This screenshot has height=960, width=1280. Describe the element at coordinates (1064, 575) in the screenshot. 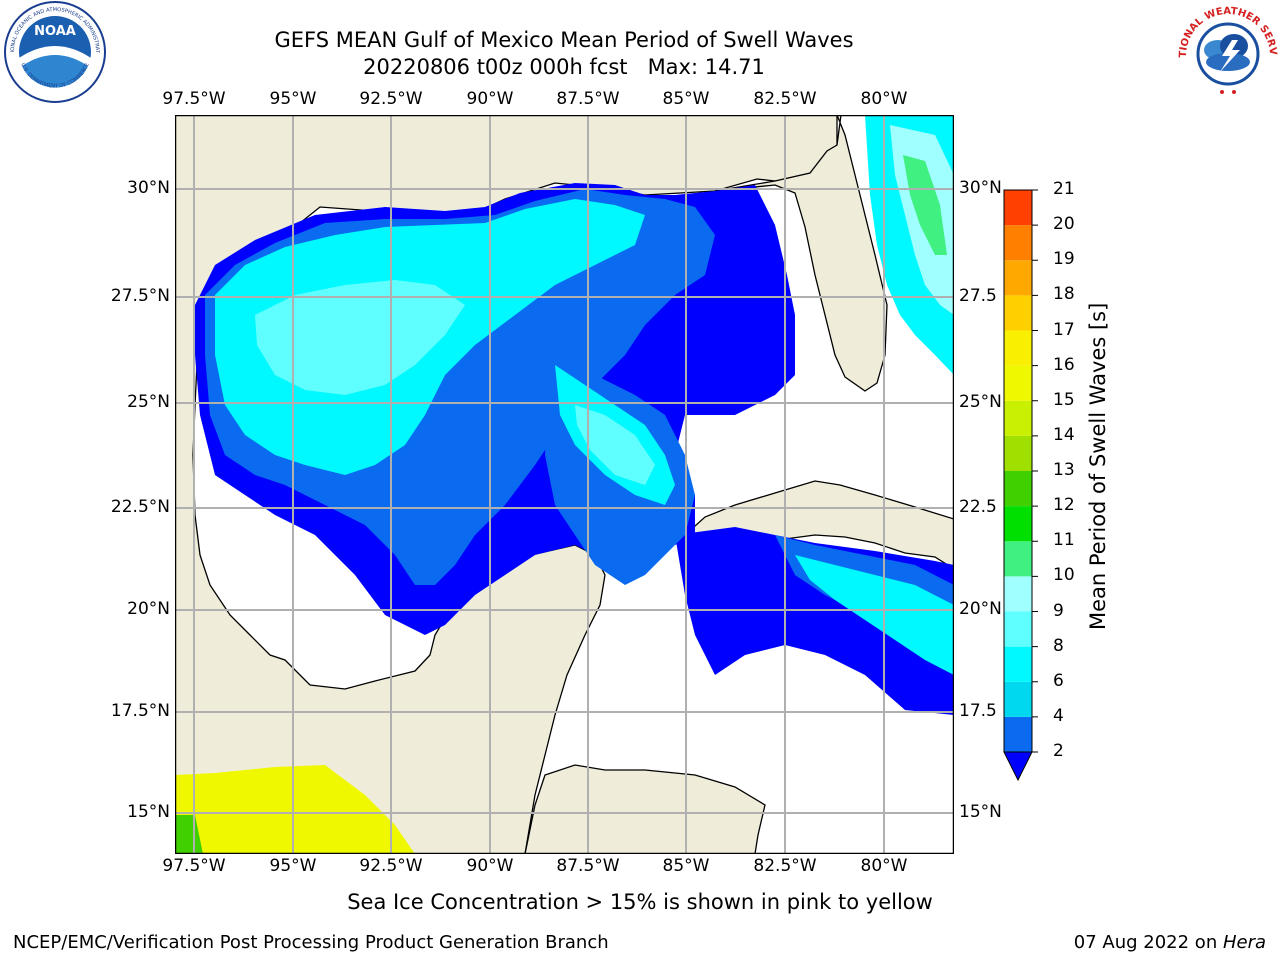

I see `colorbar-tick-label: 10` at that location.